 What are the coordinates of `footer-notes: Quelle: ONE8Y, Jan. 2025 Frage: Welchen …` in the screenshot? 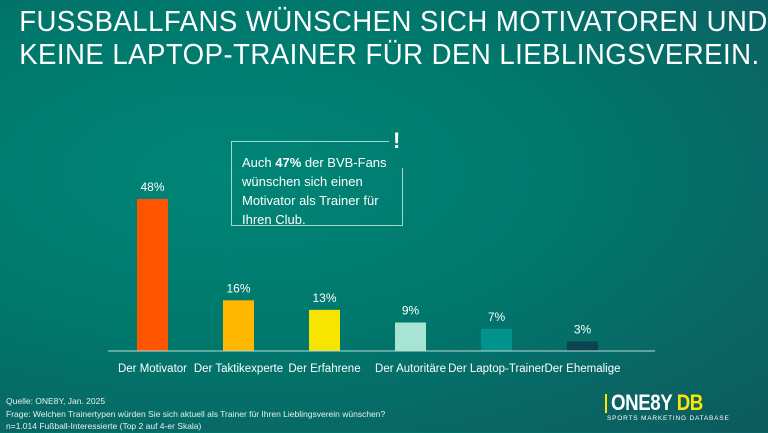 It's located at (195, 414).